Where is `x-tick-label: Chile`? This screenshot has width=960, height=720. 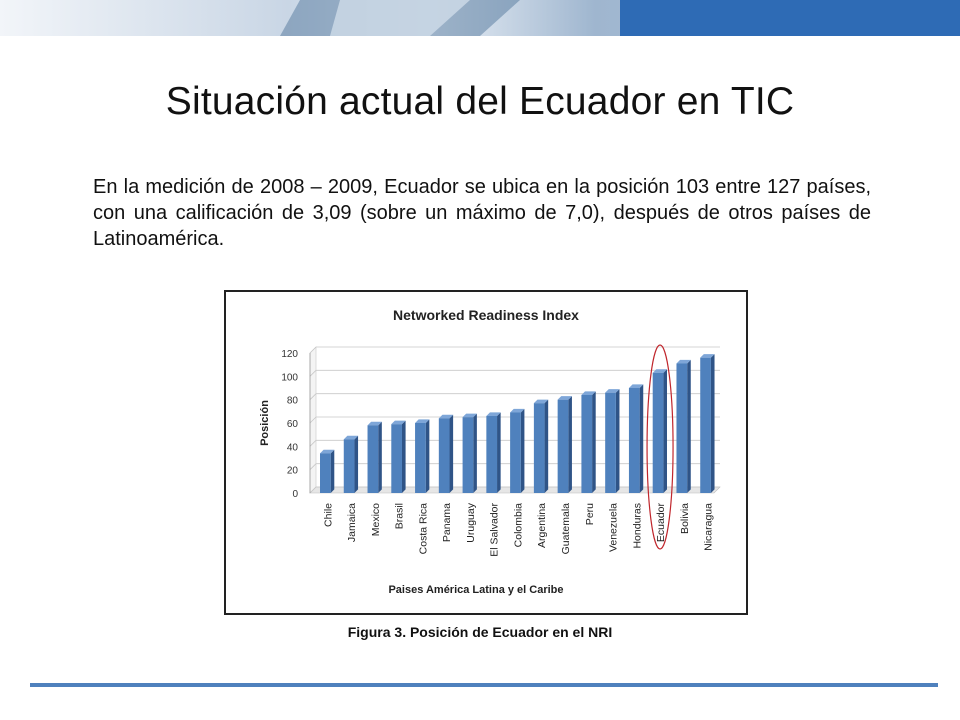 x-tick-label: Chile is located at coordinates (328, 515).